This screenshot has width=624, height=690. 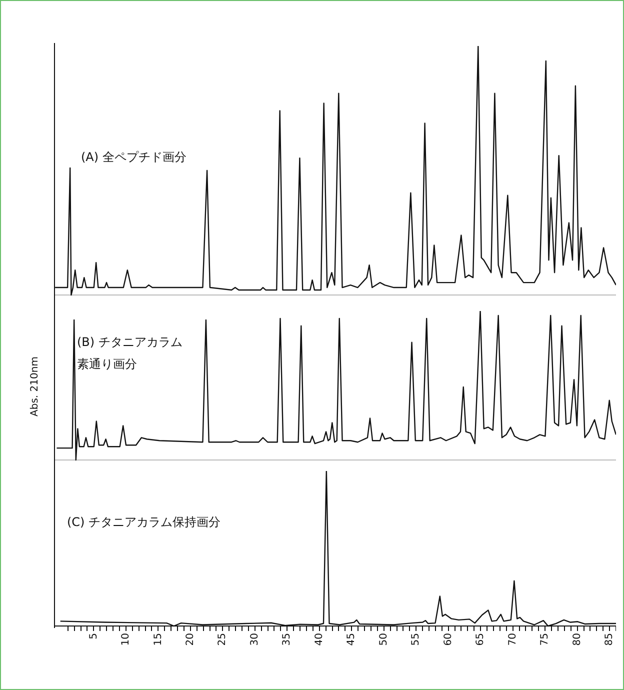 What do you see at coordinates (384, 639) in the screenshot?
I see `x-tick-label: 50` at bounding box center [384, 639].